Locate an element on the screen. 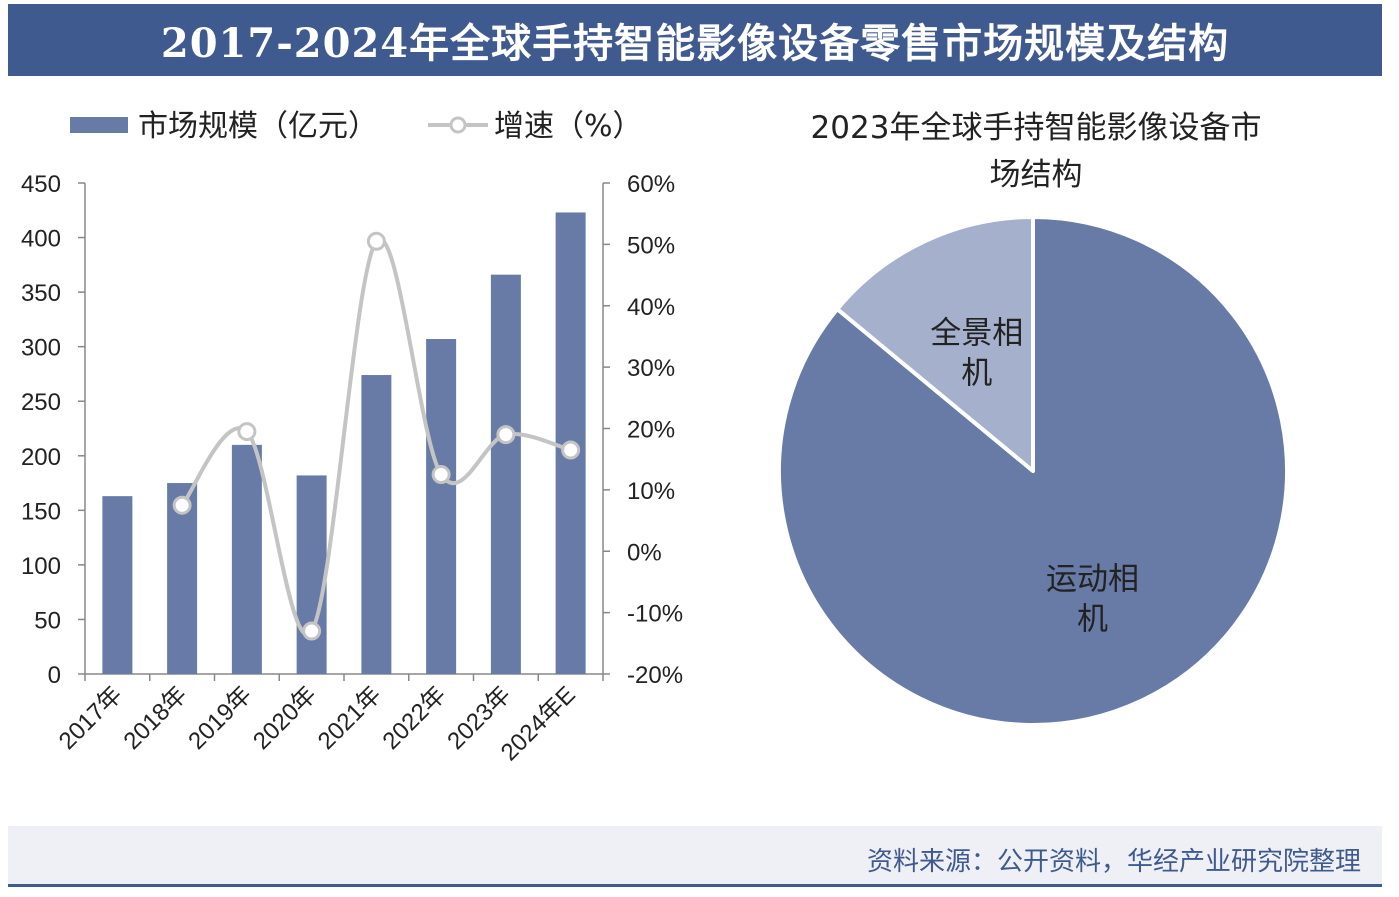 The height and width of the screenshot is (897, 1399). growth-line is located at coordinates (376, 436).